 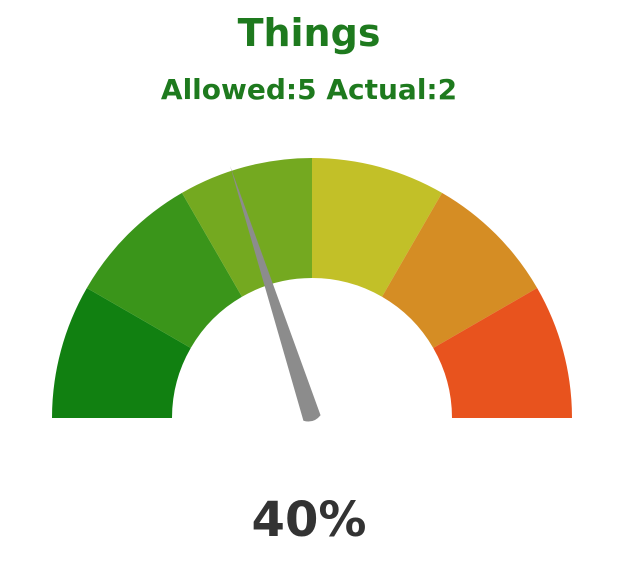 What do you see at coordinates (309, 33) in the screenshot?
I see `chart-title: Things` at bounding box center [309, 33].